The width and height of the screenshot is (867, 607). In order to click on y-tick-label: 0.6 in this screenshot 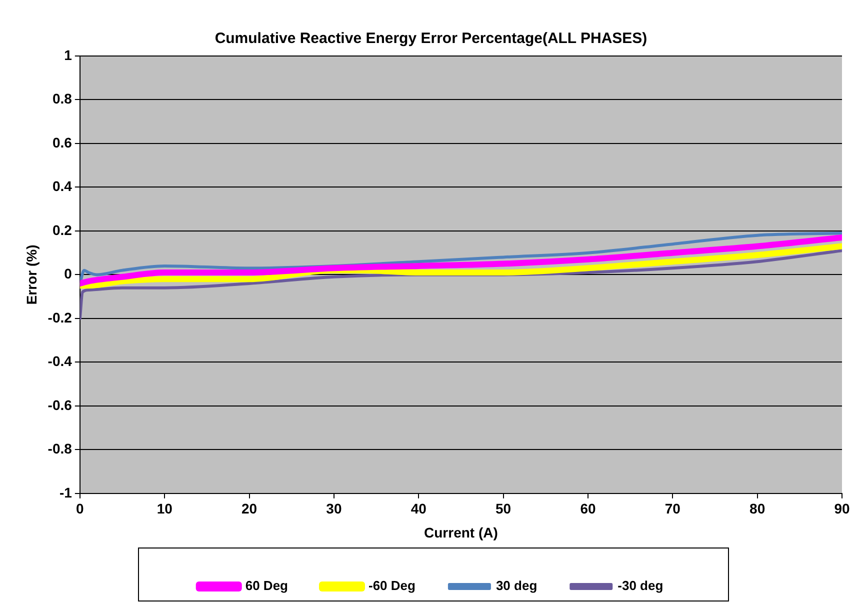, I will do `click(62, 142)`.